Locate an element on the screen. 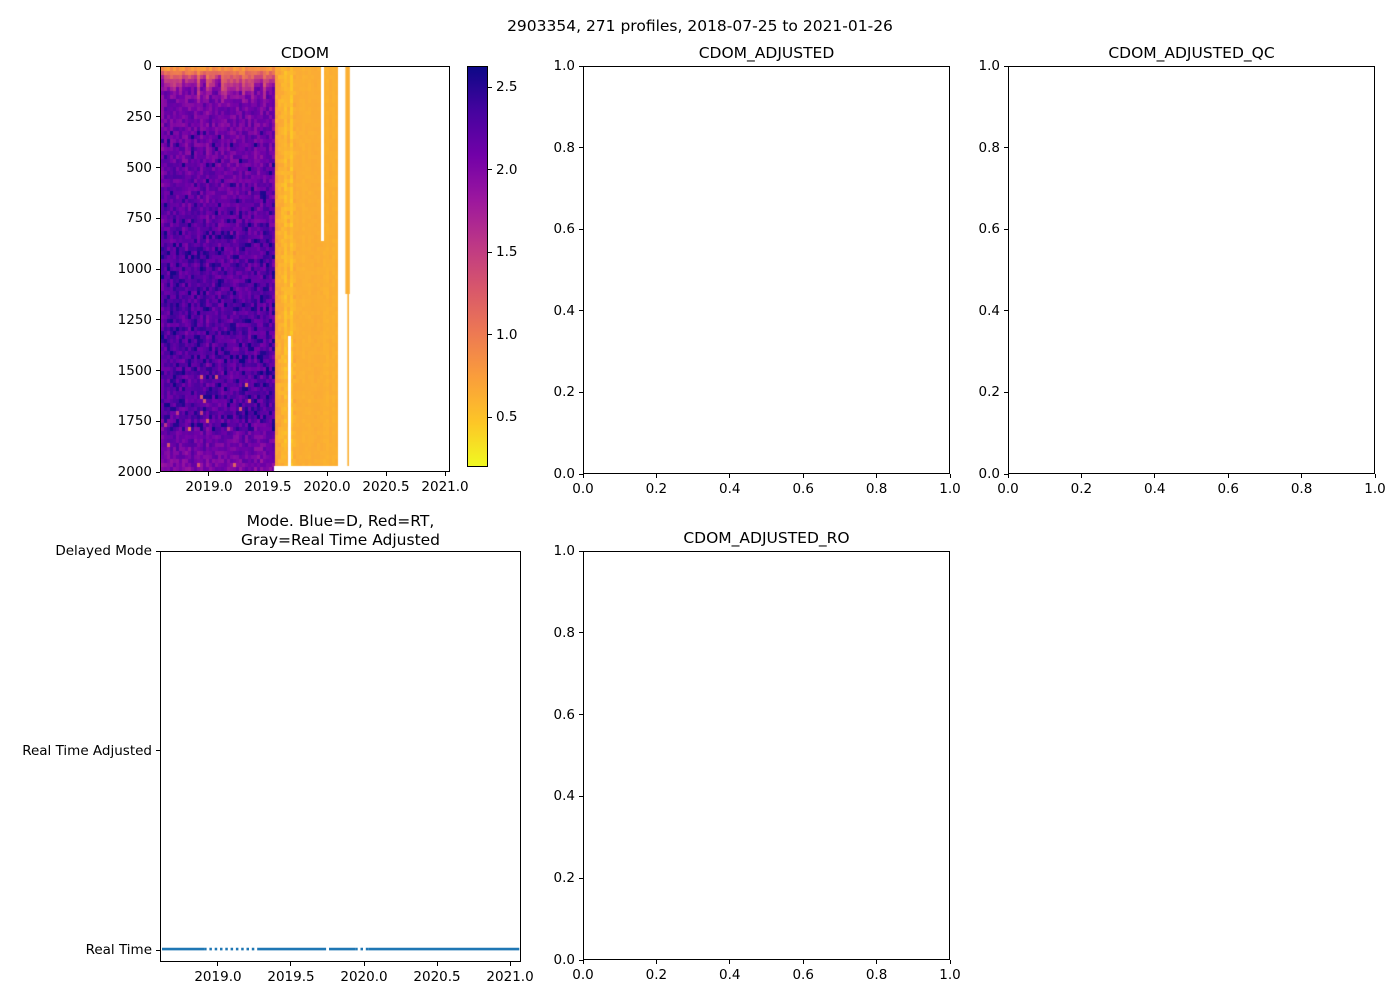  x-tick-label: 2019.5 is located at coordinates (291, 977).